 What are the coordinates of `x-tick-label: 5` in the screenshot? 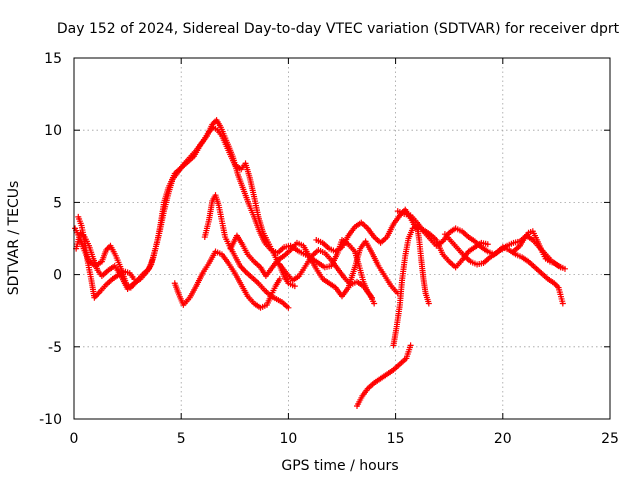 It's located at (181, 439).